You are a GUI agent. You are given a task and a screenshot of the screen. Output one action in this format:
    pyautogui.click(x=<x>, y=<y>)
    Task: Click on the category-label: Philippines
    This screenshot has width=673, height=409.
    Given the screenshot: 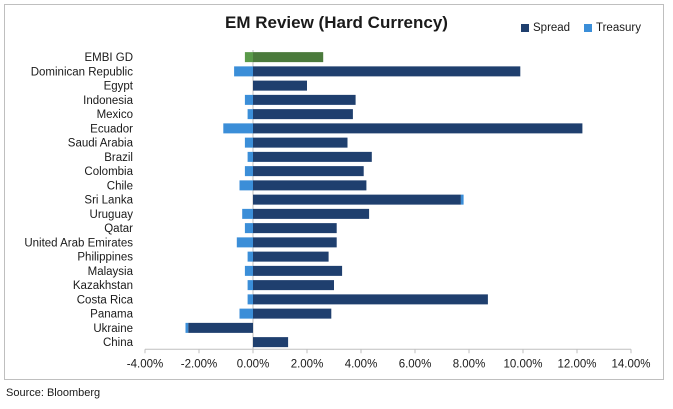 What is the action you would take?
    pyautogui.click(x=105, y=258)
    